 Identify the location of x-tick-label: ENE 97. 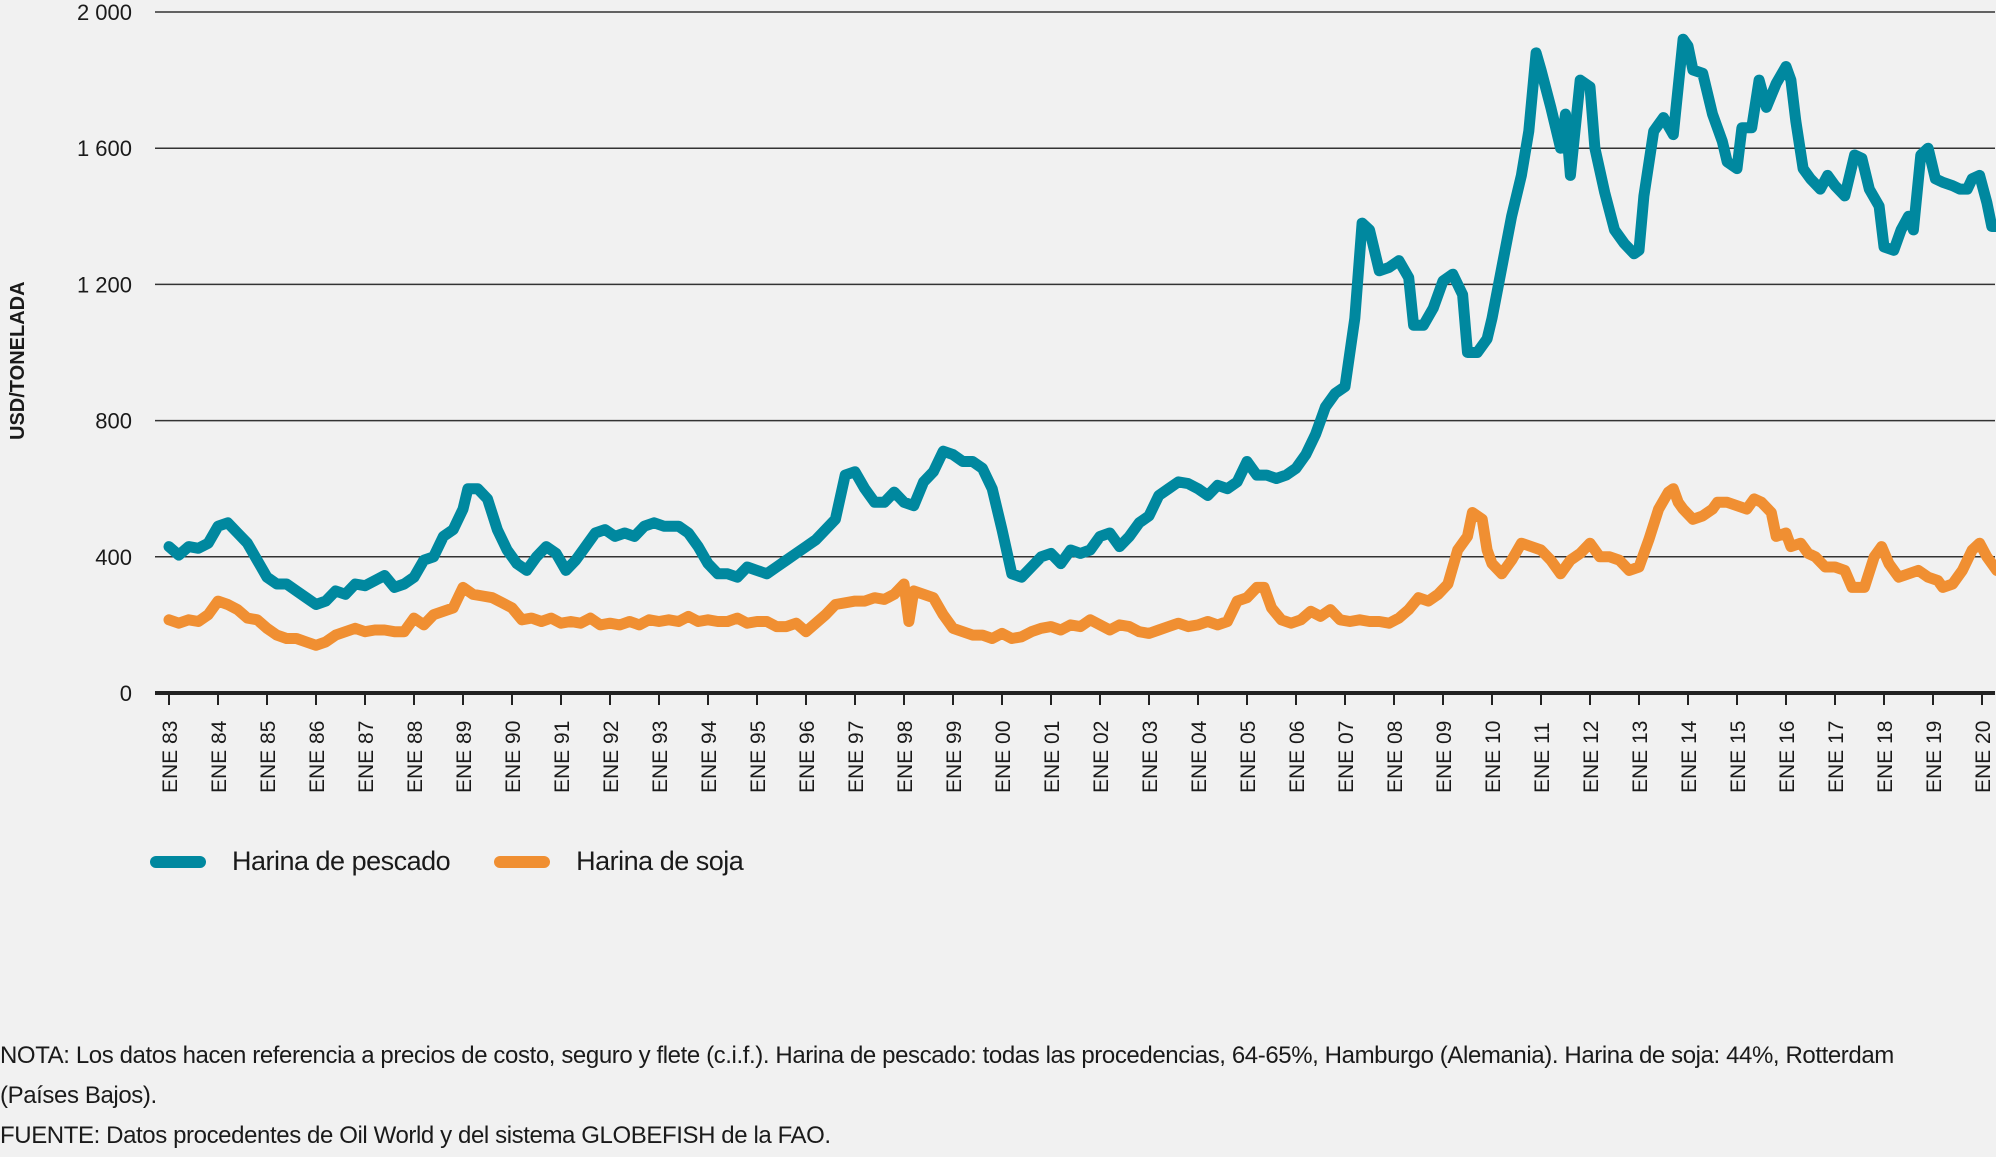
(856, 757).